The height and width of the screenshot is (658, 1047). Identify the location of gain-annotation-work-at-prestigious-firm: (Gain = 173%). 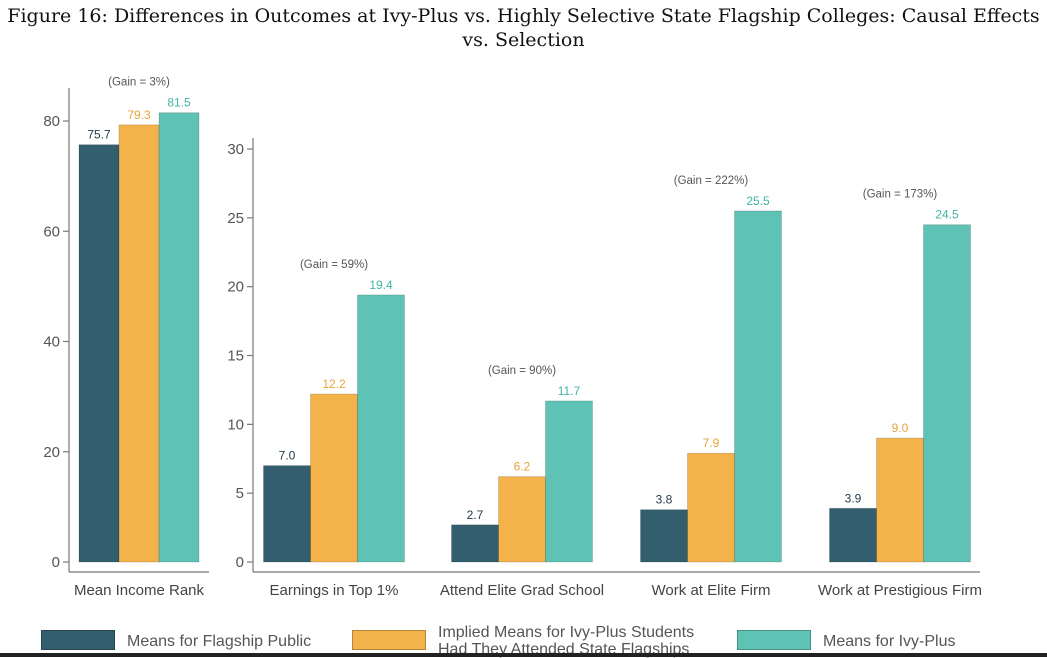
(900, 195).